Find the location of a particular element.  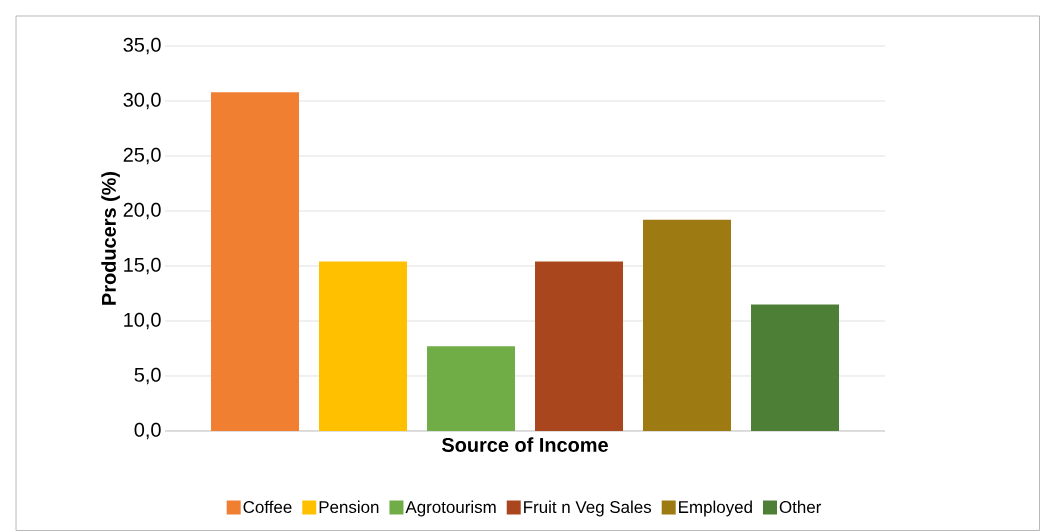

legend-label: Pension is located at coordinates (349, 507).